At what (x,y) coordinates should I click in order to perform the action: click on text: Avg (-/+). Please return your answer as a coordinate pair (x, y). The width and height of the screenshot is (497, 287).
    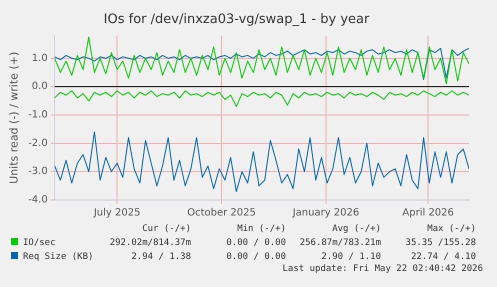
    Looking at the image, I should click on (356, 229).